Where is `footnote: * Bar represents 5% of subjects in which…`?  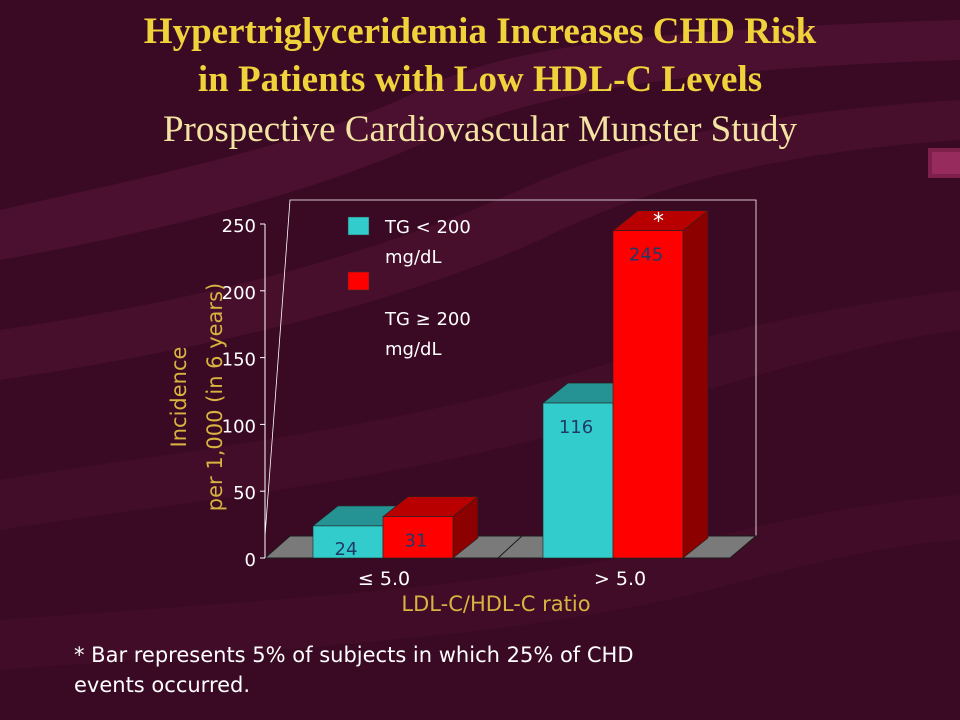 footnote: * Bar represents 5% of subjects in which… is located at coordinates (474, 670).